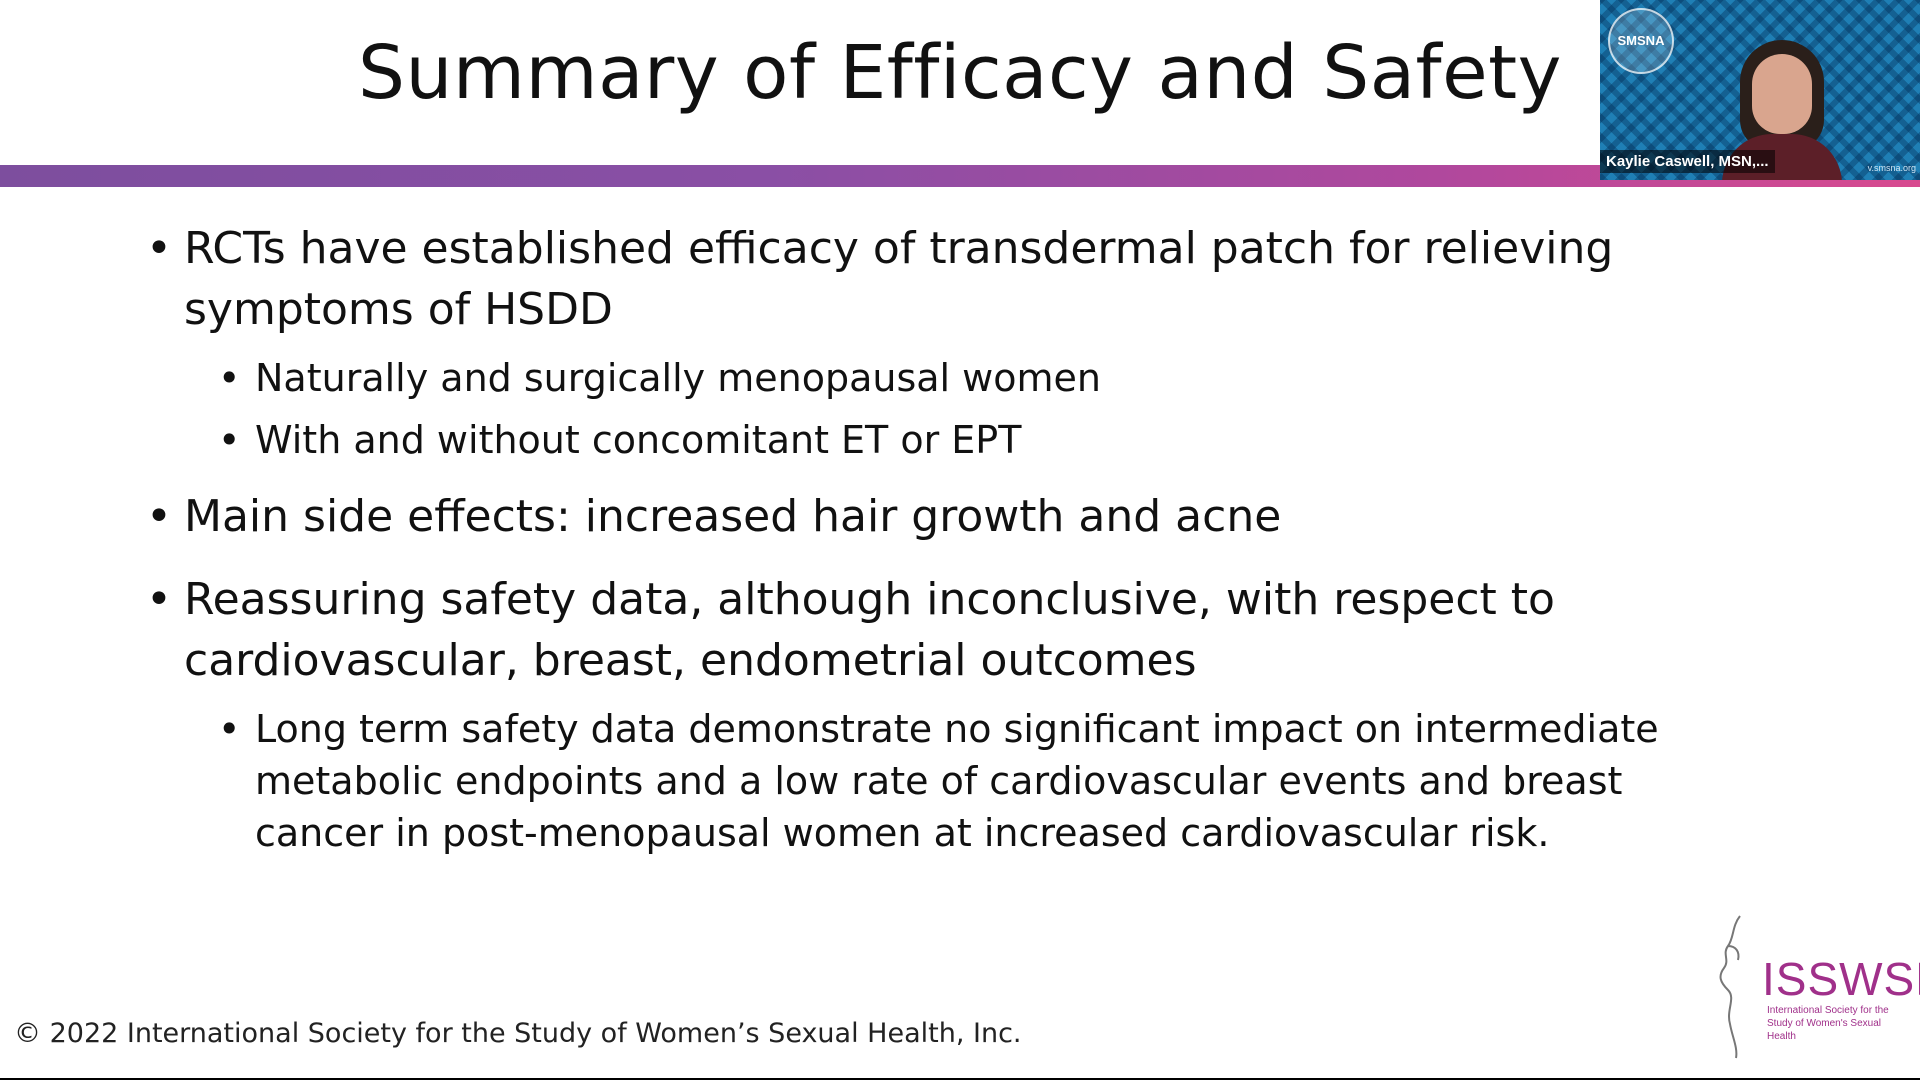 The width and height of the screenshot is (1920, 1080). What do you see at coordinates (920, 440) in the screenshot?
I see `sub-bullet-item: With and without concomitant ET or EPT` at bounding box center [920, 440].